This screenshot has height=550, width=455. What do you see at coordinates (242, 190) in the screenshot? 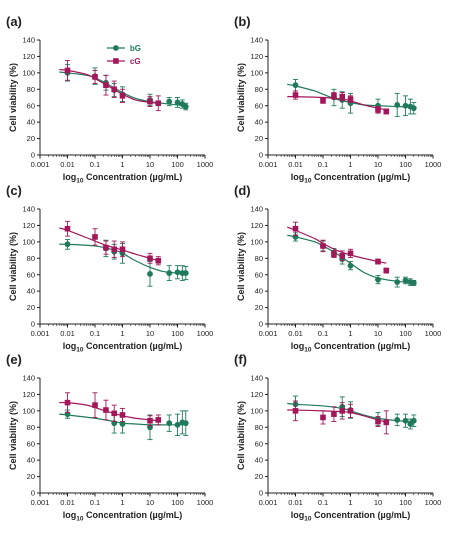
I see `panel-label: (d)` at bounding box center [242, 190].